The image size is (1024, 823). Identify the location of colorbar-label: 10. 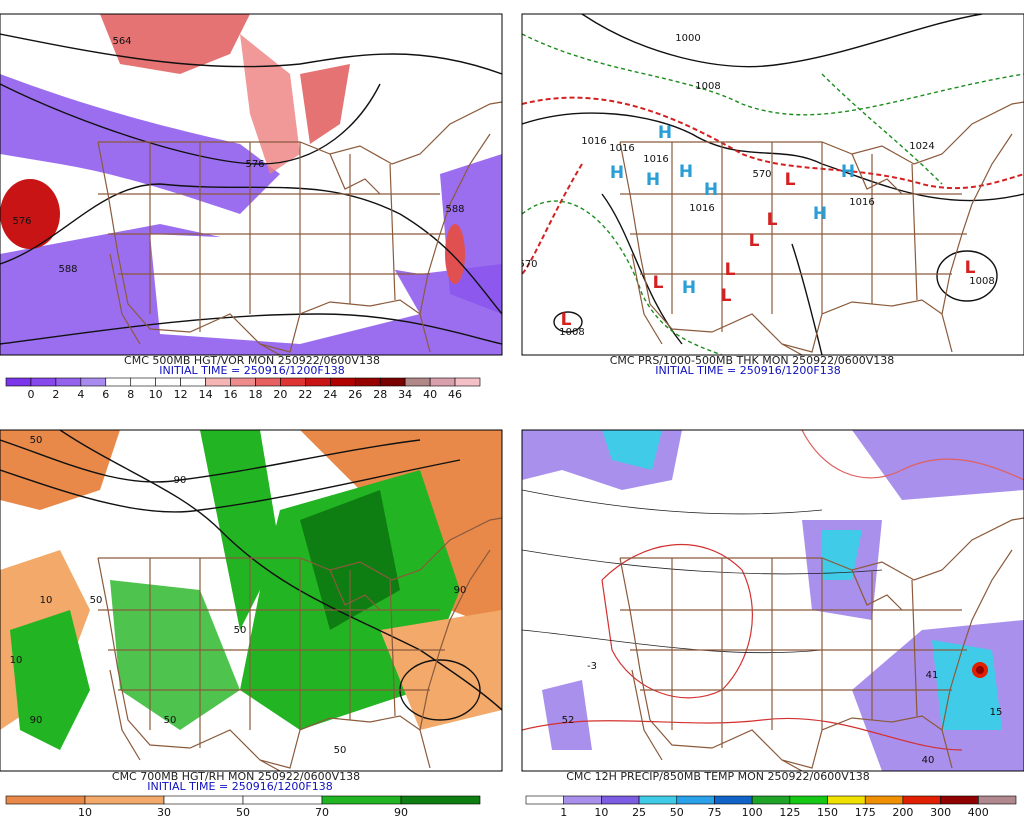
(601, 812).